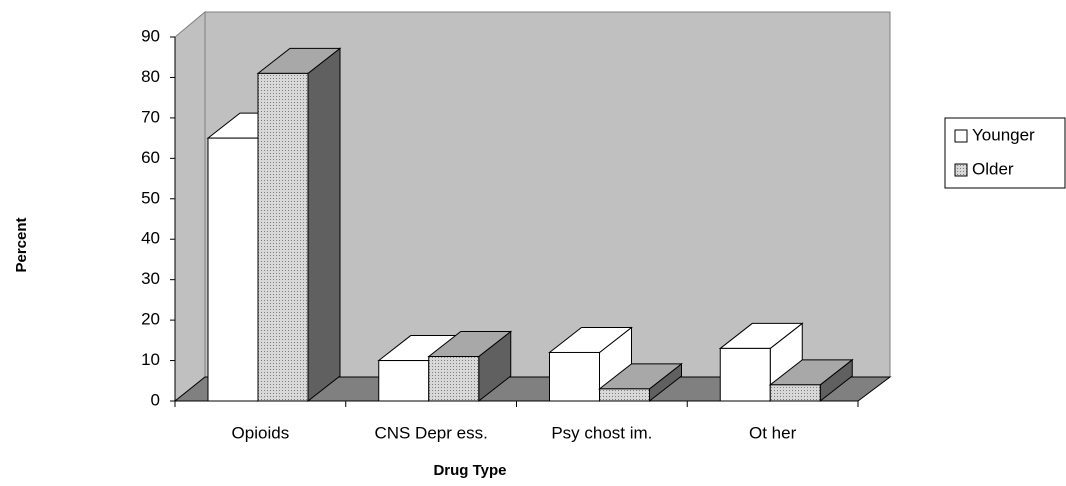 Image resolution: width=1066 pixels, height=486 pixels. I want to click on x-tick-label: Psy chost im., so click(601, 432).